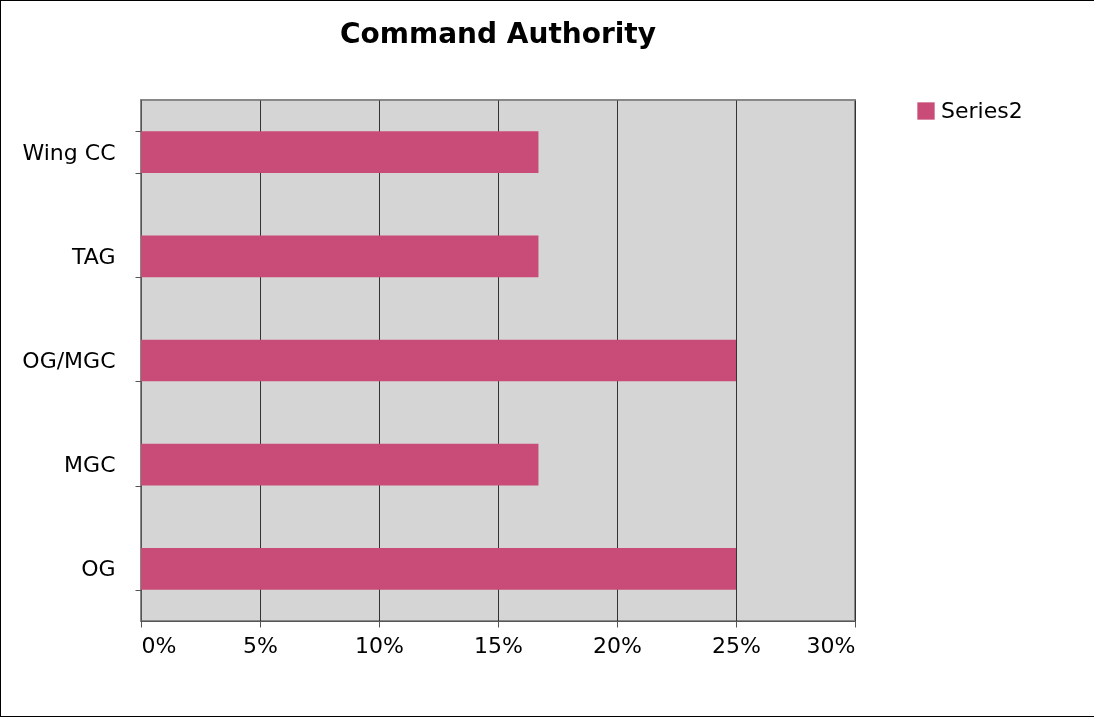 The image size is (1096, 719). Describe the element at coordinates (379, 645) in the screenshot. I see `x-tick-label: 10%` at that location.